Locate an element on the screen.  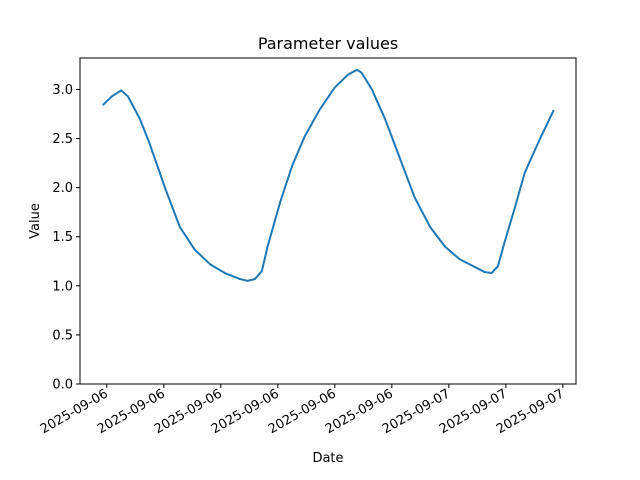
y-tick-label: 0.5 is located at coordinates (62, 335).